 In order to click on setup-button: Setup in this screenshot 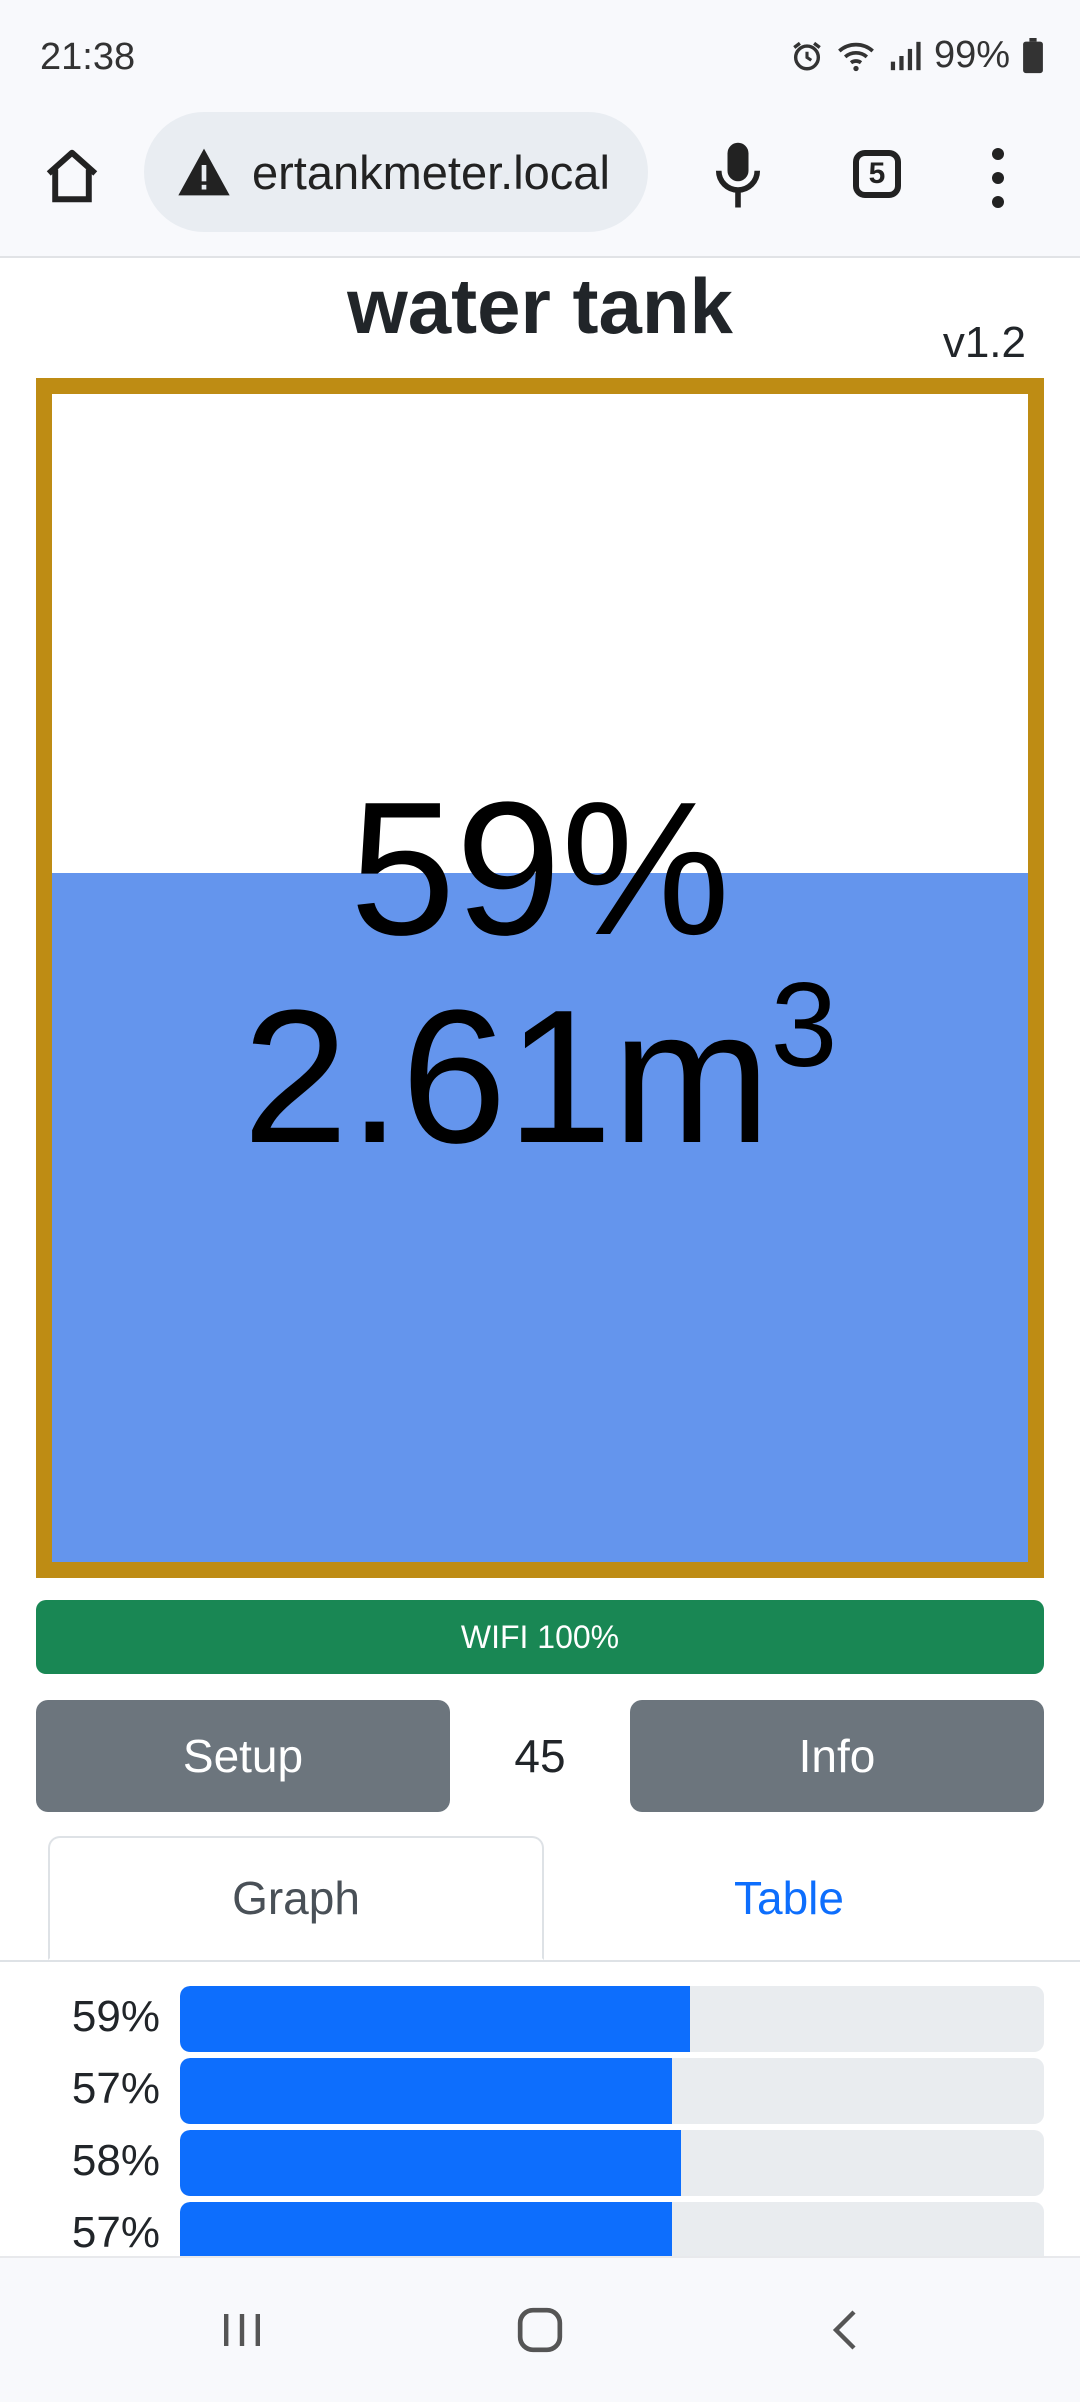, I will do `click(243, 1756)`.